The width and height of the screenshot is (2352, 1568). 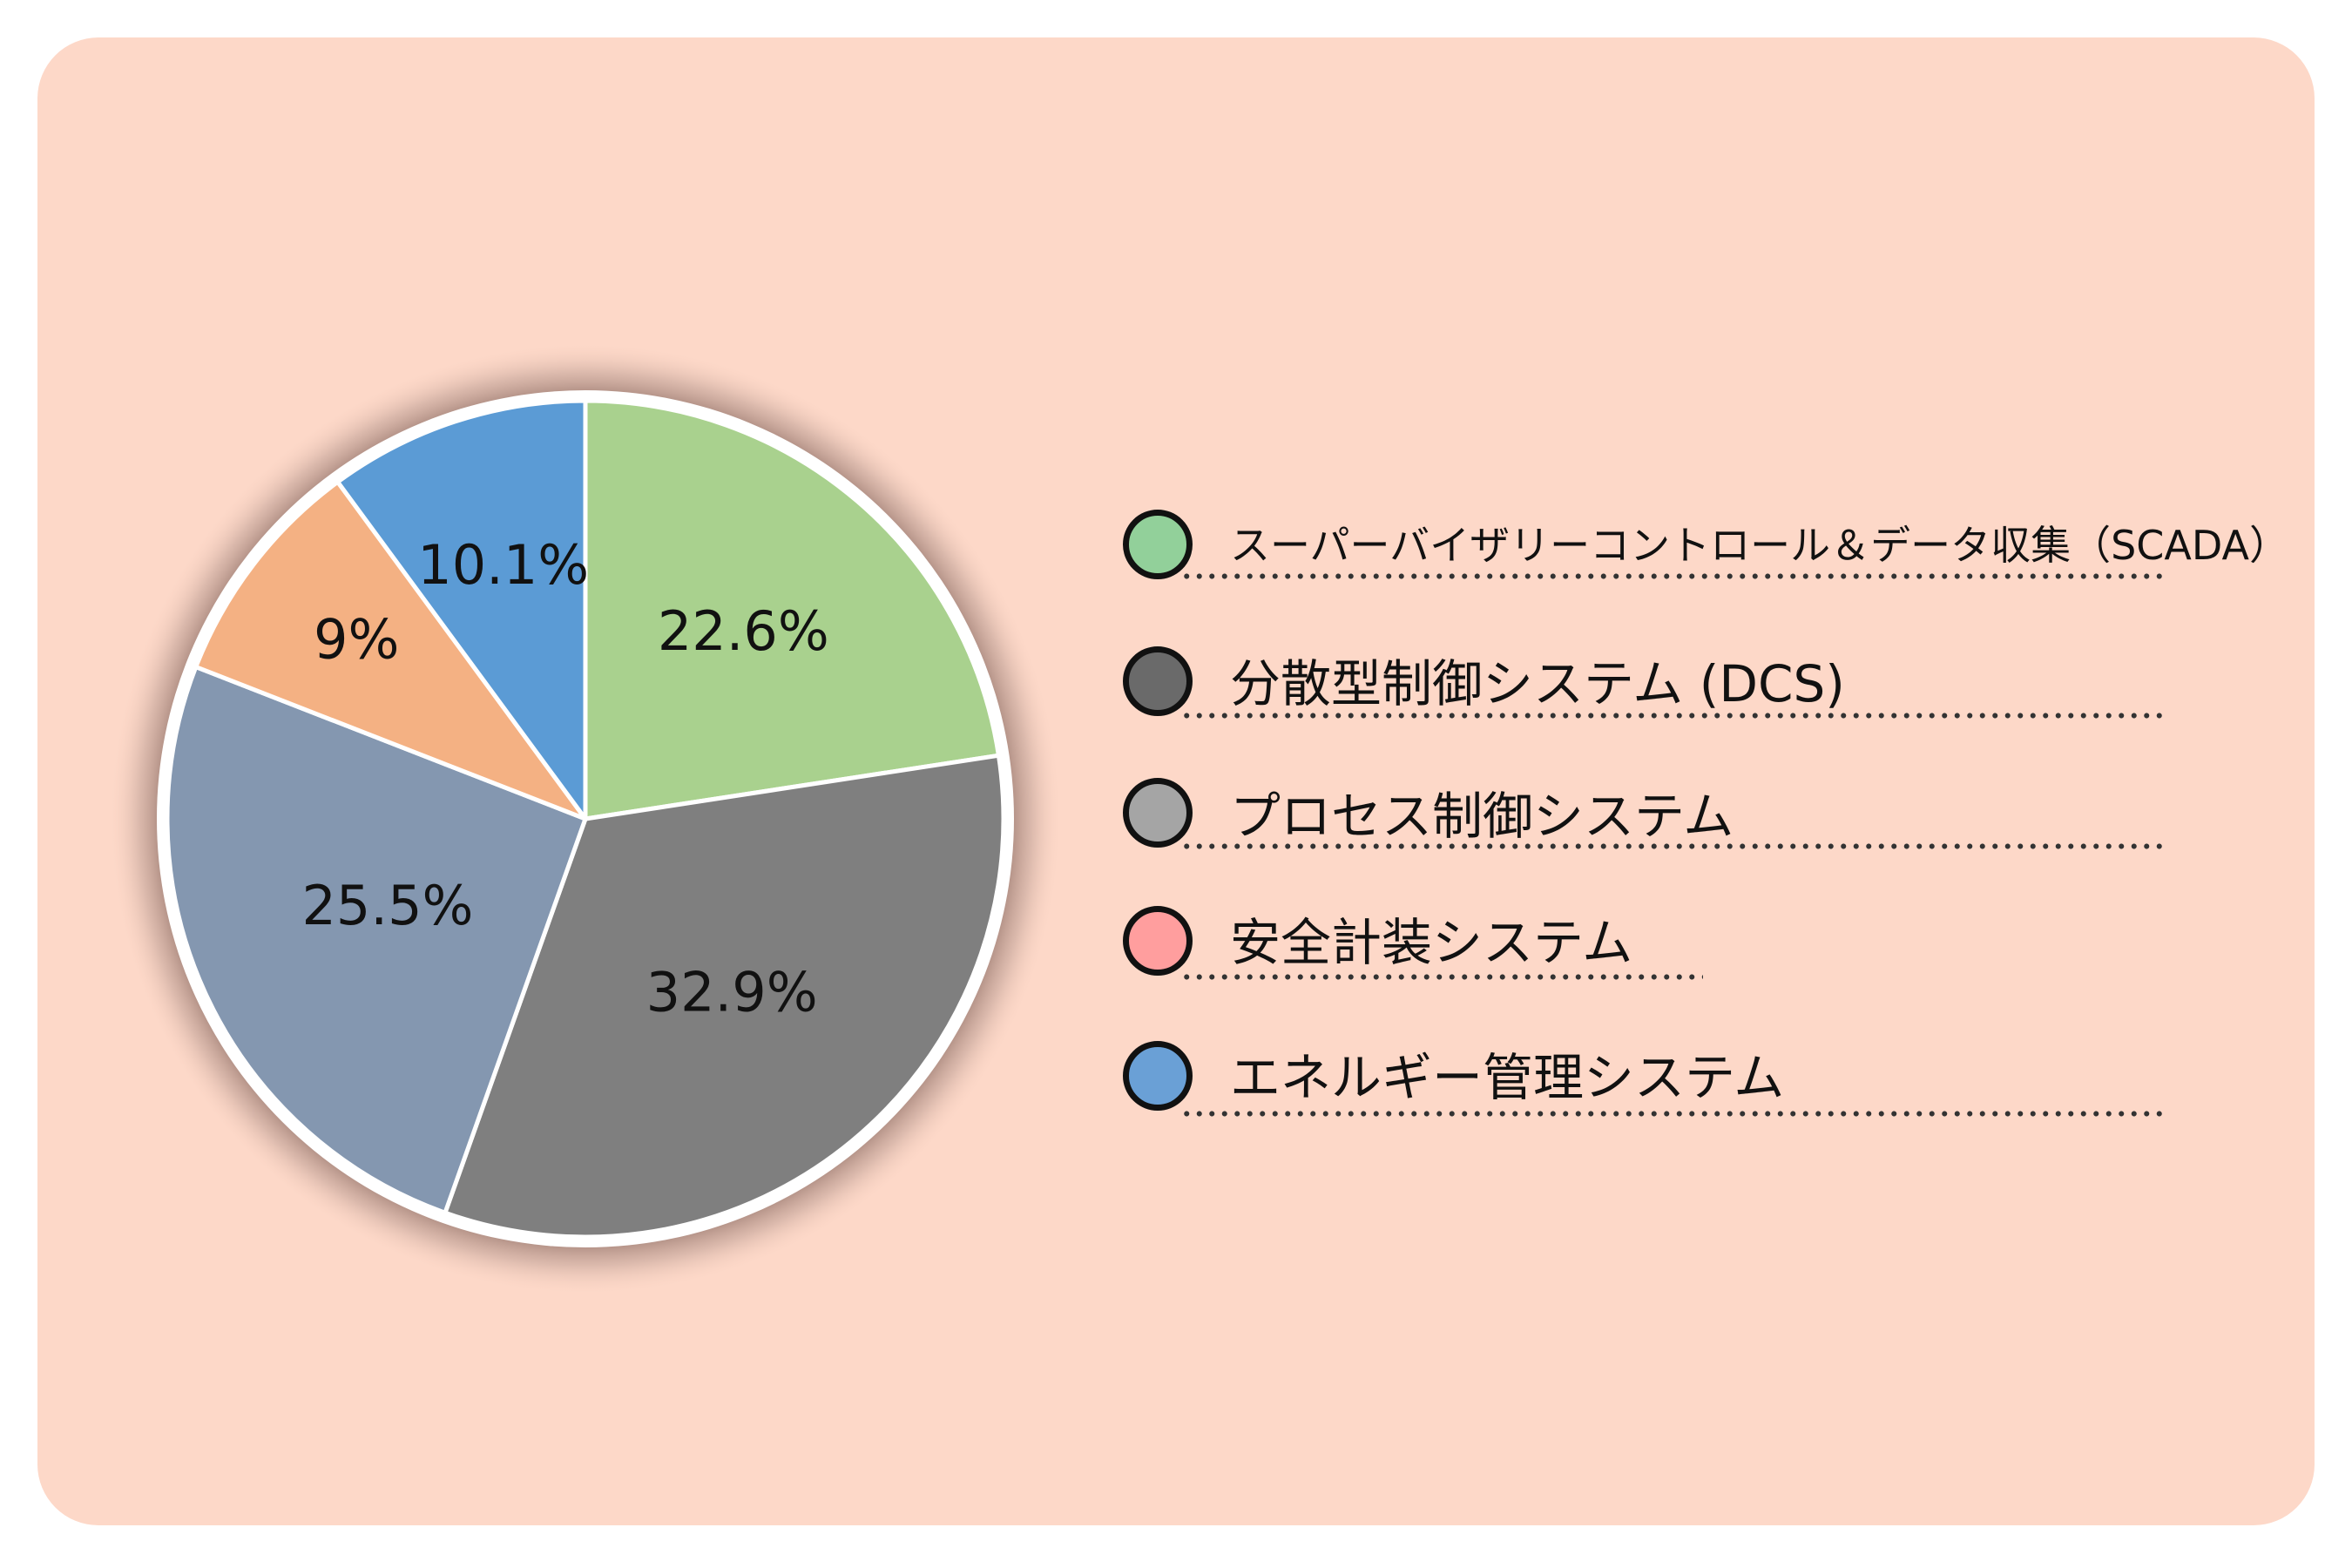 What do you see at coordinates (732, 993) in the screenshot?
I see `pie-slice-label-2: 32.9%` at bounding box center [732, 993].